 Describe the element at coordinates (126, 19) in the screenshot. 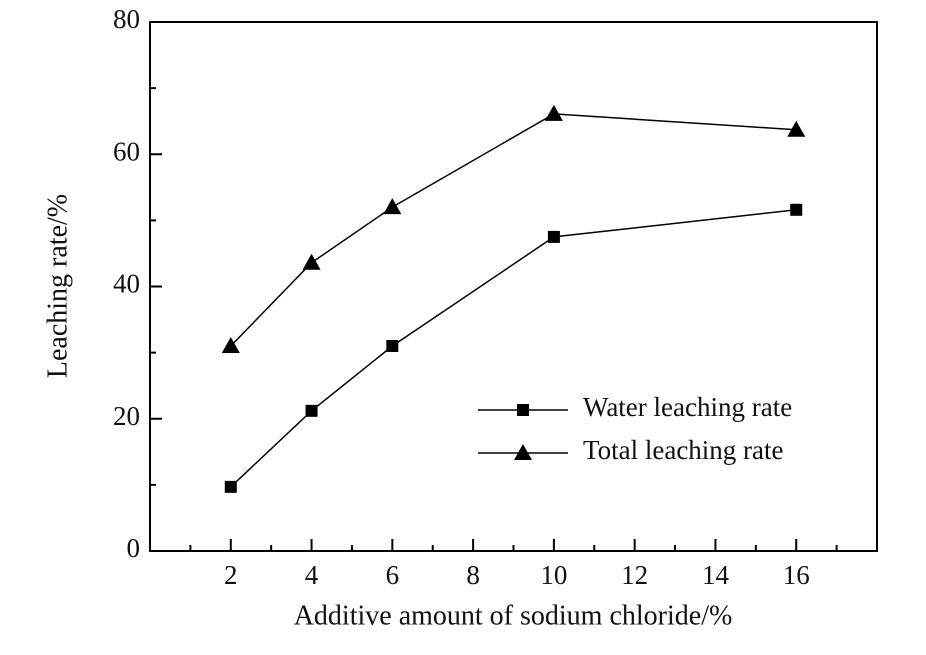

I see `y-tick-label: 80` at that location.